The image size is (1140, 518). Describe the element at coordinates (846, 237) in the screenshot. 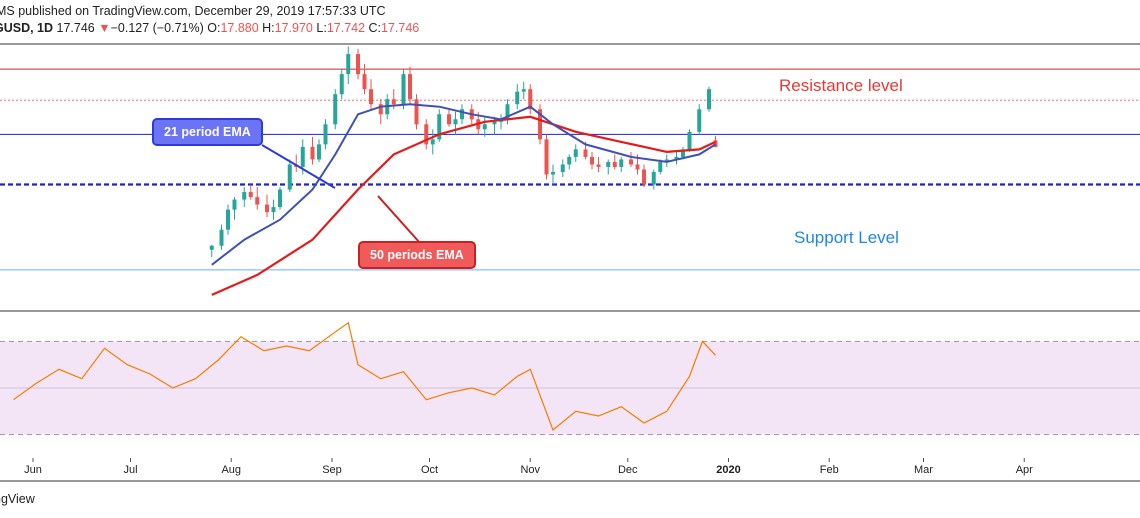

I see `support-label: Support Level` at that location.